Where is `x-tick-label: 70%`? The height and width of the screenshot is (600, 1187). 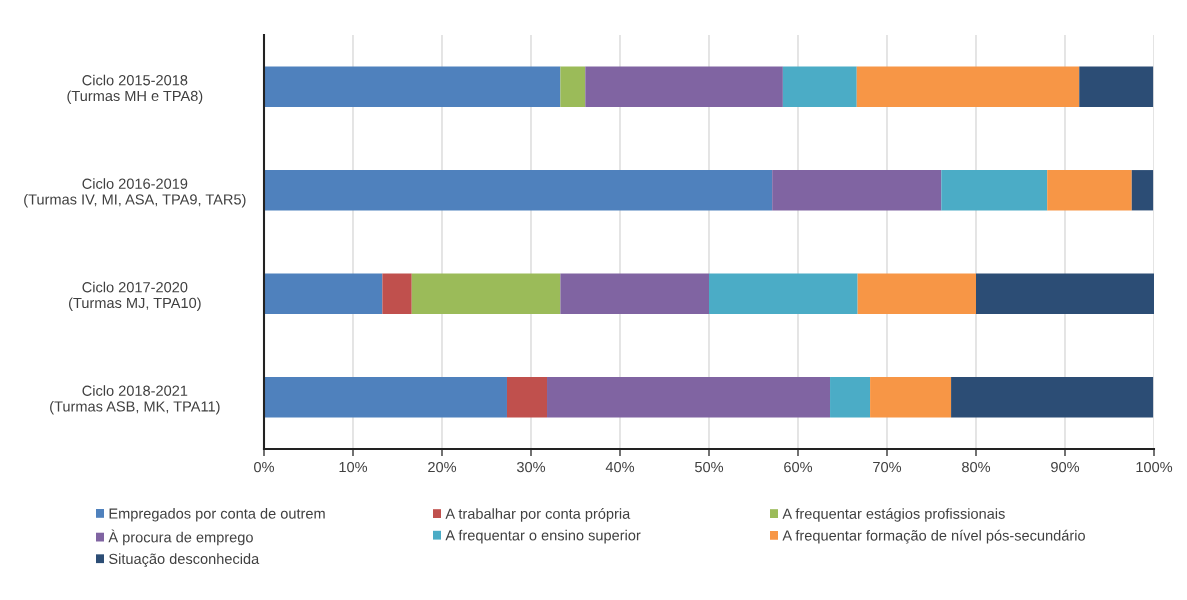
x-tick-label: 70% is located at coordinates (887, 467).